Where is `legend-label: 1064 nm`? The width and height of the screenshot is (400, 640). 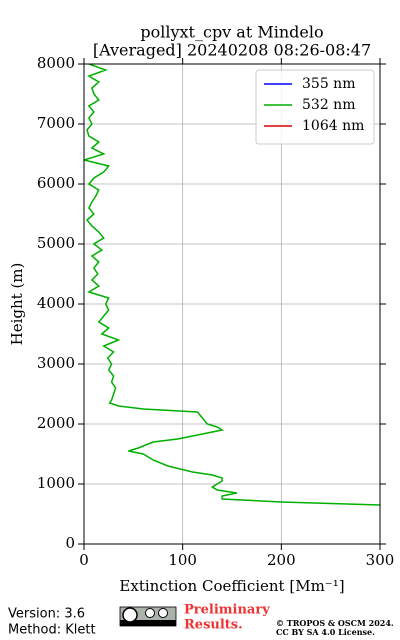
legend-label: 1064 nm is located at coordinates (333, 126).